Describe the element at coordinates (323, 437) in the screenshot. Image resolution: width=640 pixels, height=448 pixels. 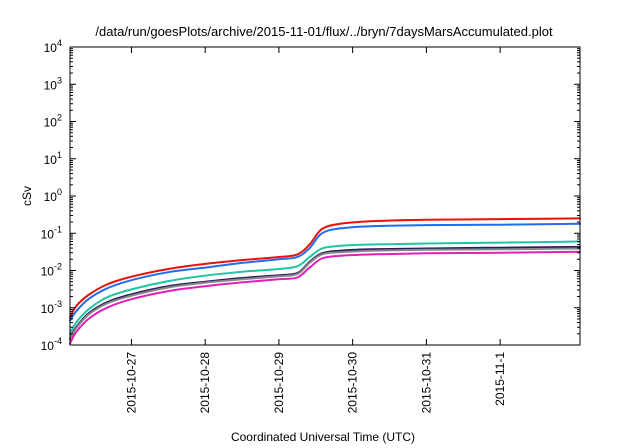
I see `x-axis-label: Coordinated Universal Time (UTC)` at that location.